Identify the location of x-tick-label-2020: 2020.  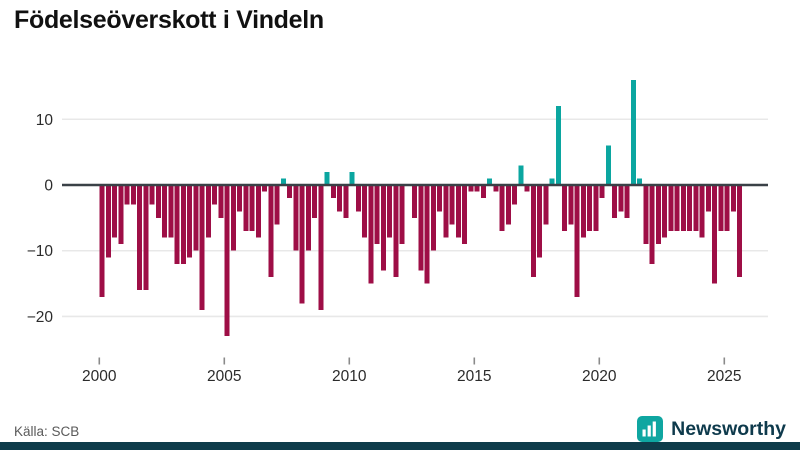
(599, 376).